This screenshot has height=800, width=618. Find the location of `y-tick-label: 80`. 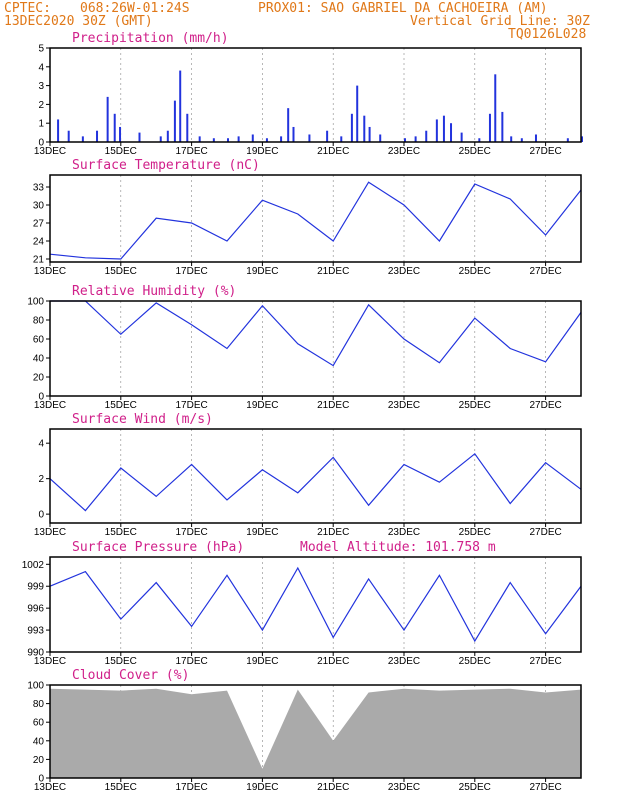

y-tick-label: 80 is located at coordinates (39, 704).